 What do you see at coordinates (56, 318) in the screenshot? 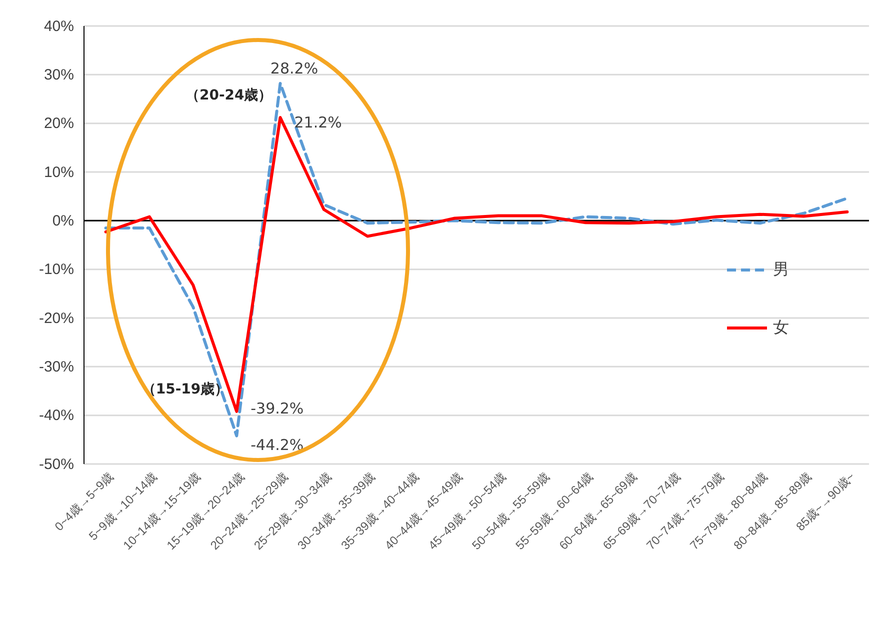
I see `y-tick-label: -20%` at bounding box center [56, 318].